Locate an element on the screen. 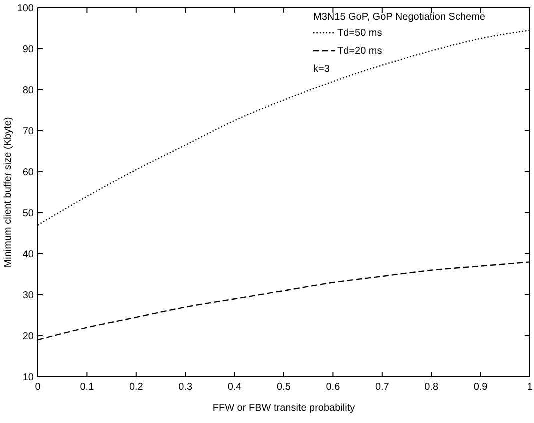 The width and height of the screenshot is (534, 423). x-tick-label: 0.5 is located at coordinates (284, 387).